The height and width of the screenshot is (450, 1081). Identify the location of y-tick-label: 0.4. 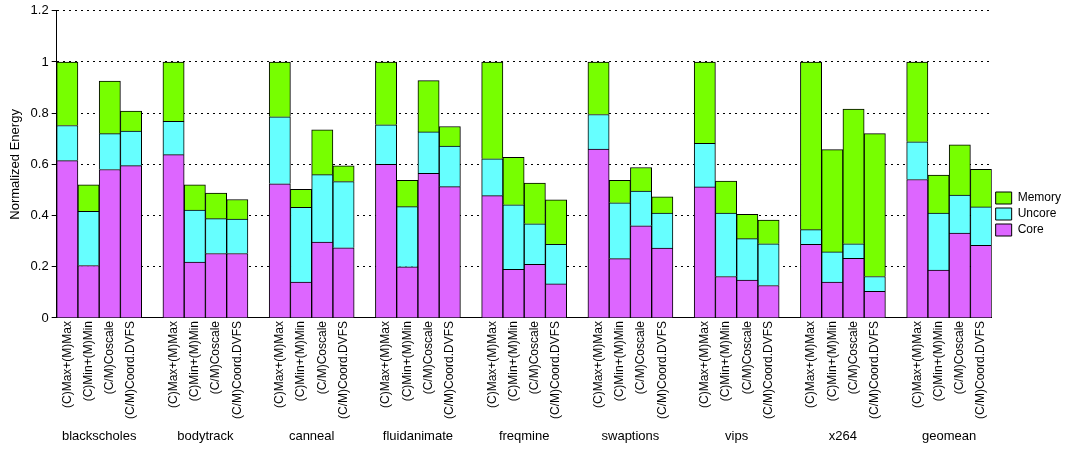
(39, 215).